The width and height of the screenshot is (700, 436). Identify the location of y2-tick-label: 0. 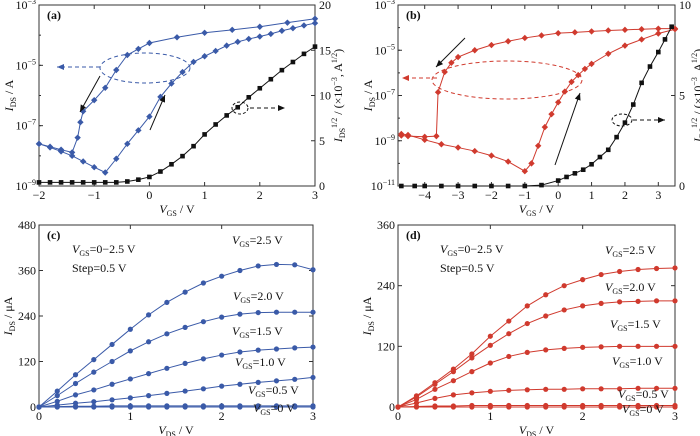
(322, 186).